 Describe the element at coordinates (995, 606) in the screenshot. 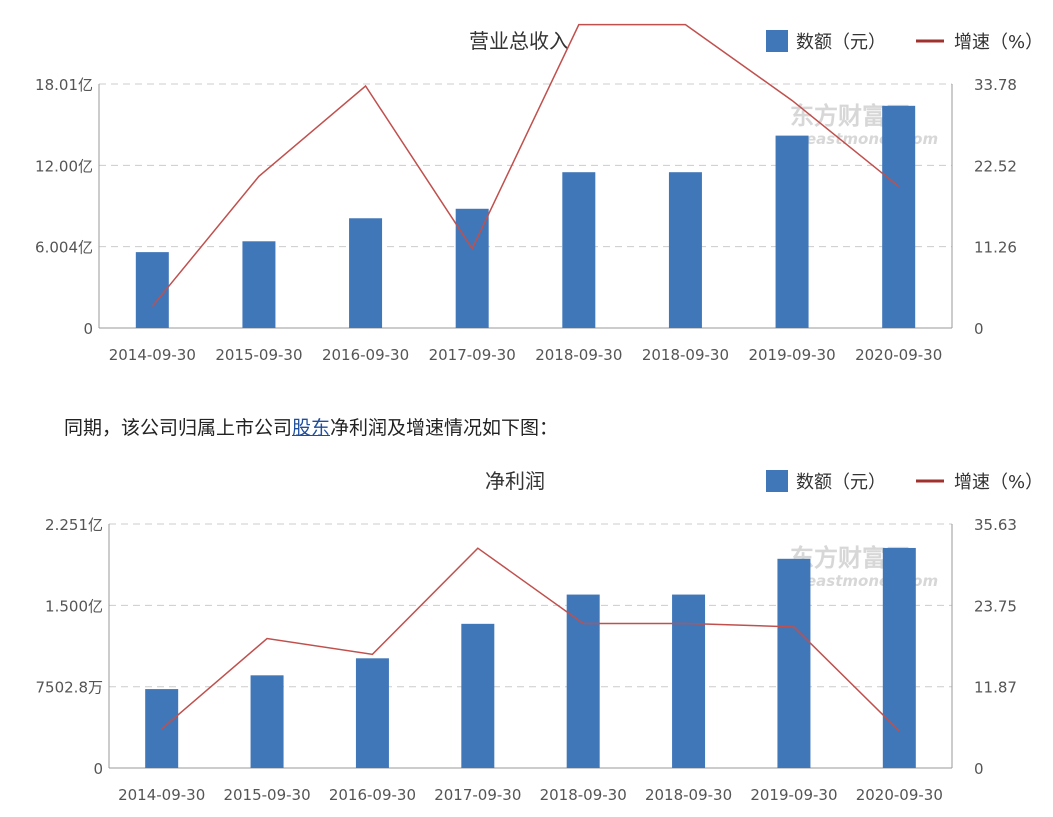

I see `y-right-tick-label: 23.75` at that location.